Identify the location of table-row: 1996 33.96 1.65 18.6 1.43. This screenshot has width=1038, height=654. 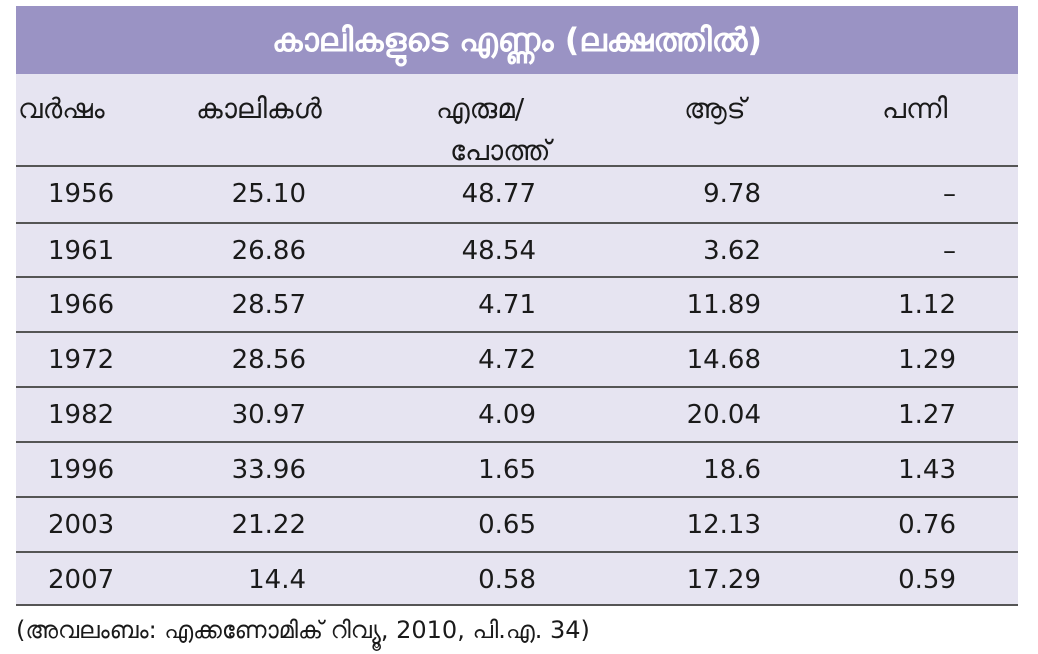
(517, 470).